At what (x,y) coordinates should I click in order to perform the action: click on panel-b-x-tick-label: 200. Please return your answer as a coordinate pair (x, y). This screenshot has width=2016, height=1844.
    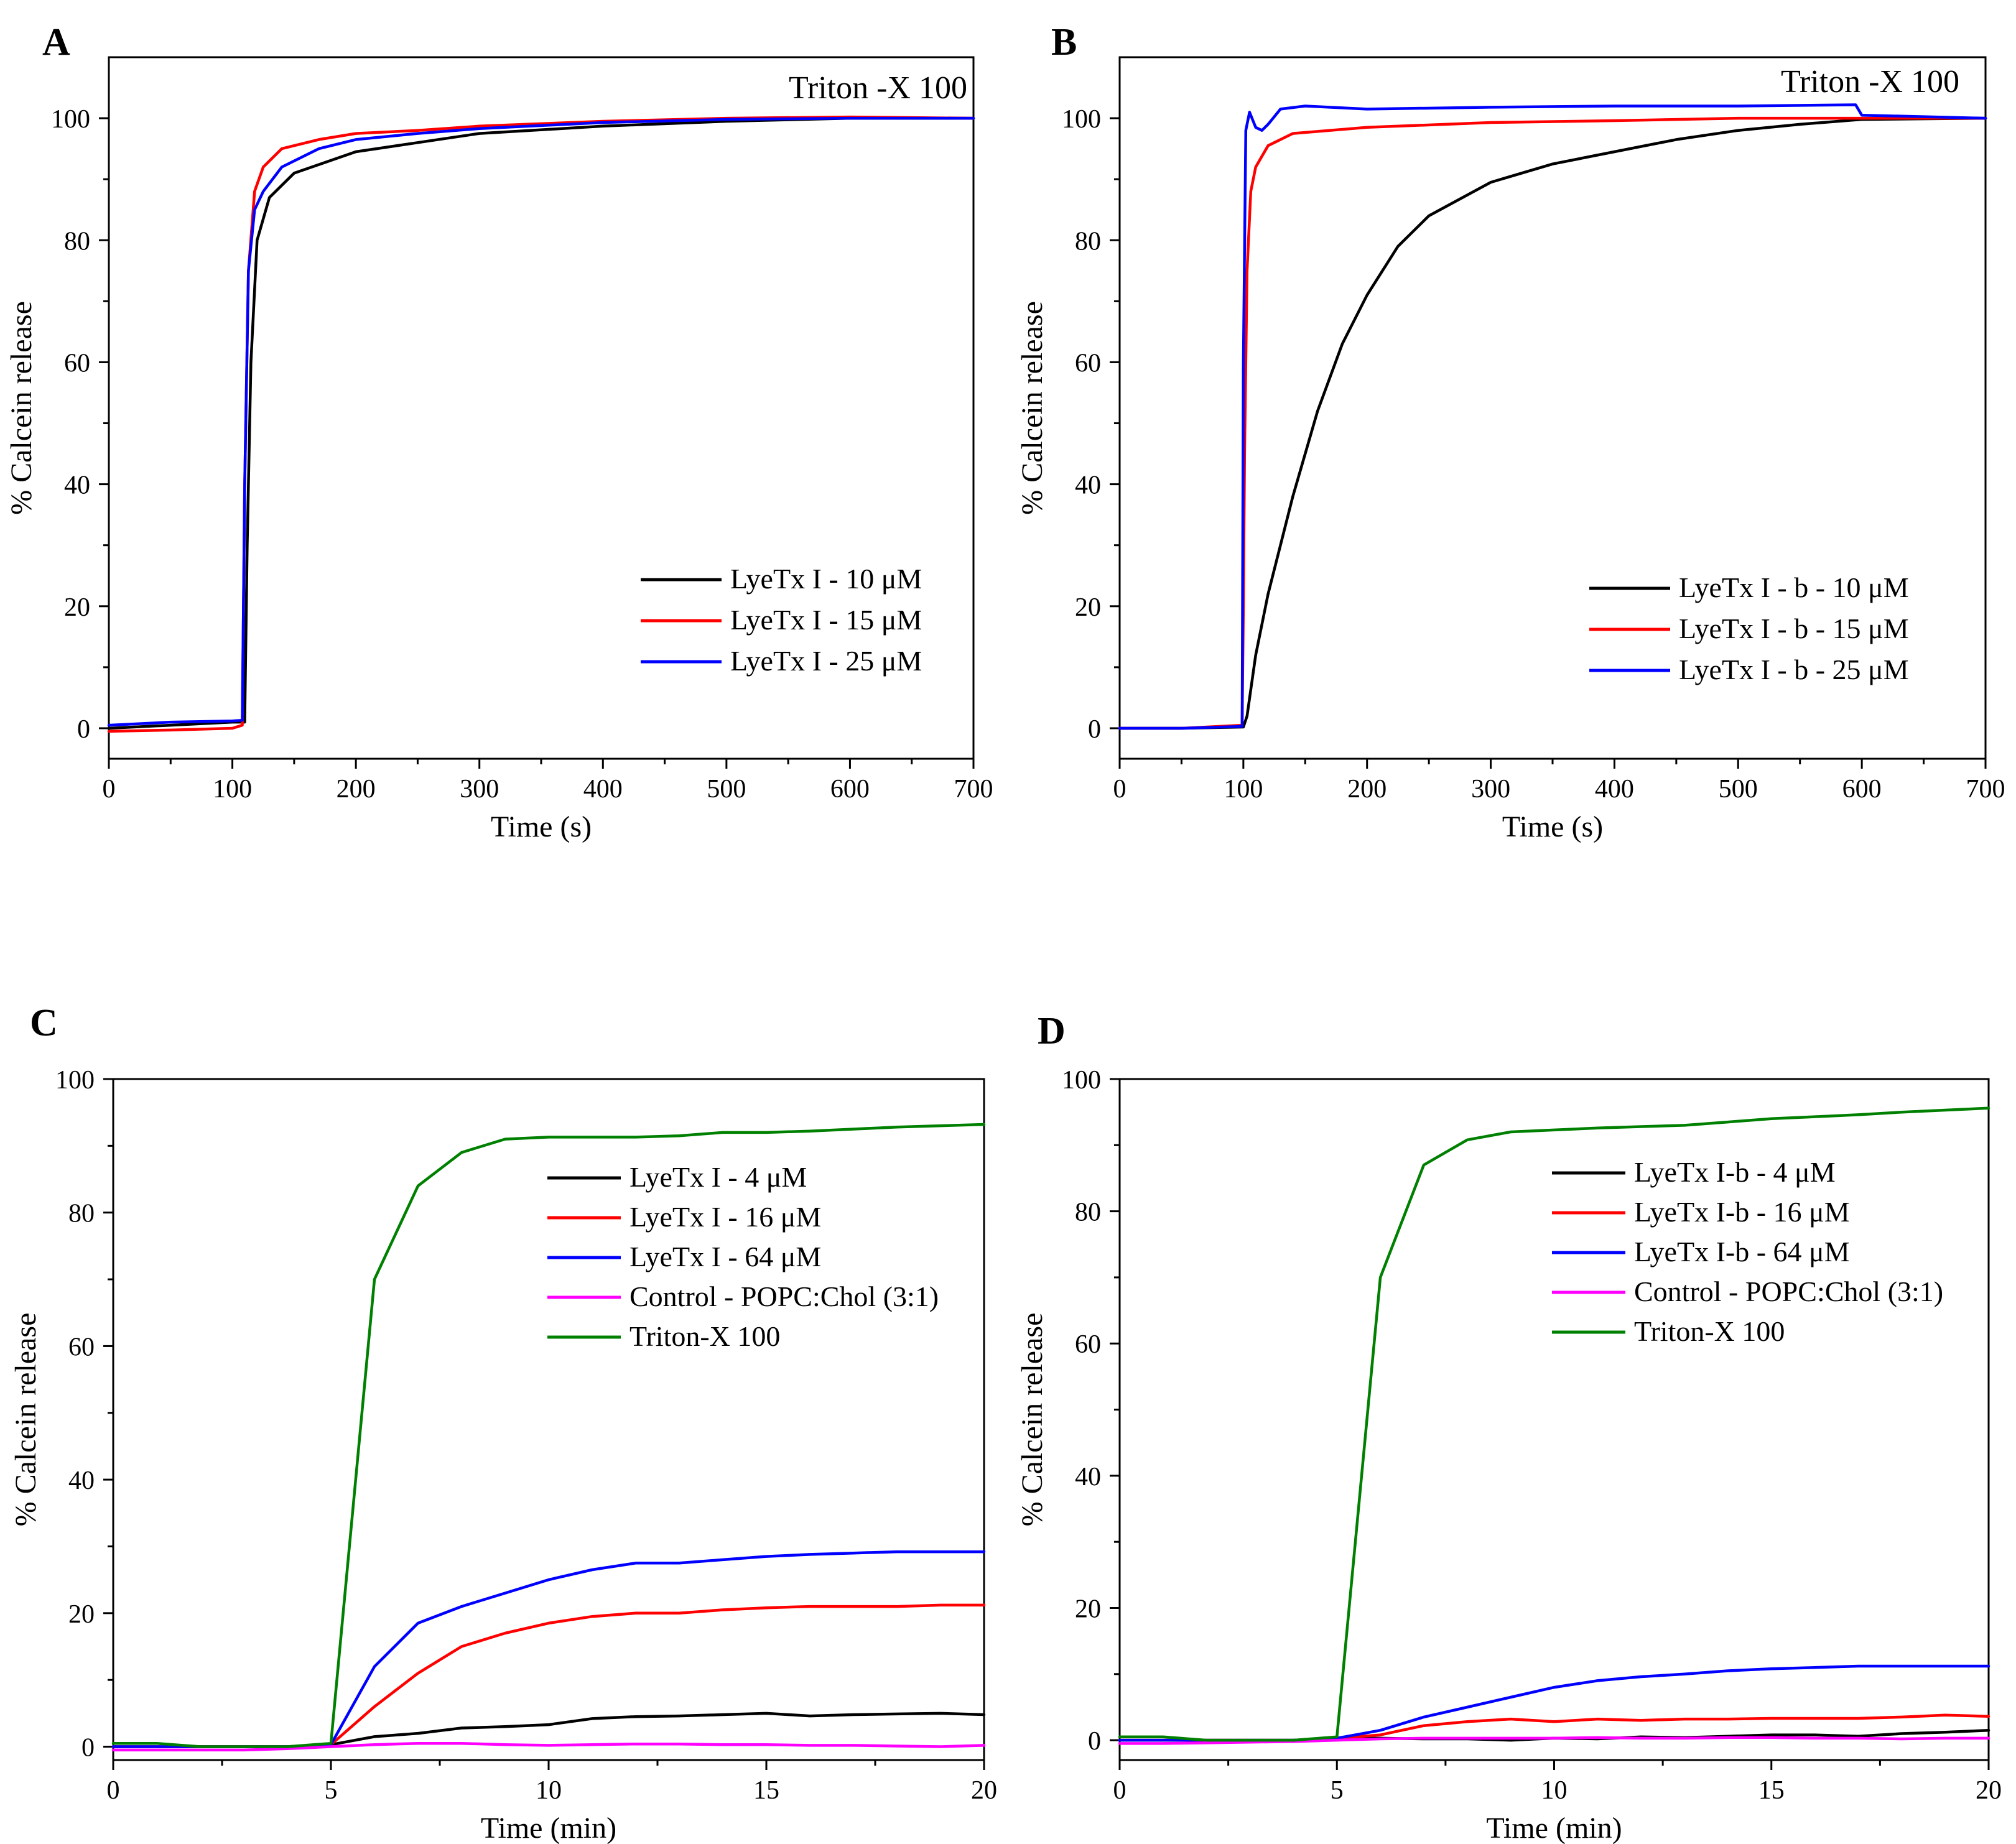
    Looking at the image, I should click on (1367, 790).